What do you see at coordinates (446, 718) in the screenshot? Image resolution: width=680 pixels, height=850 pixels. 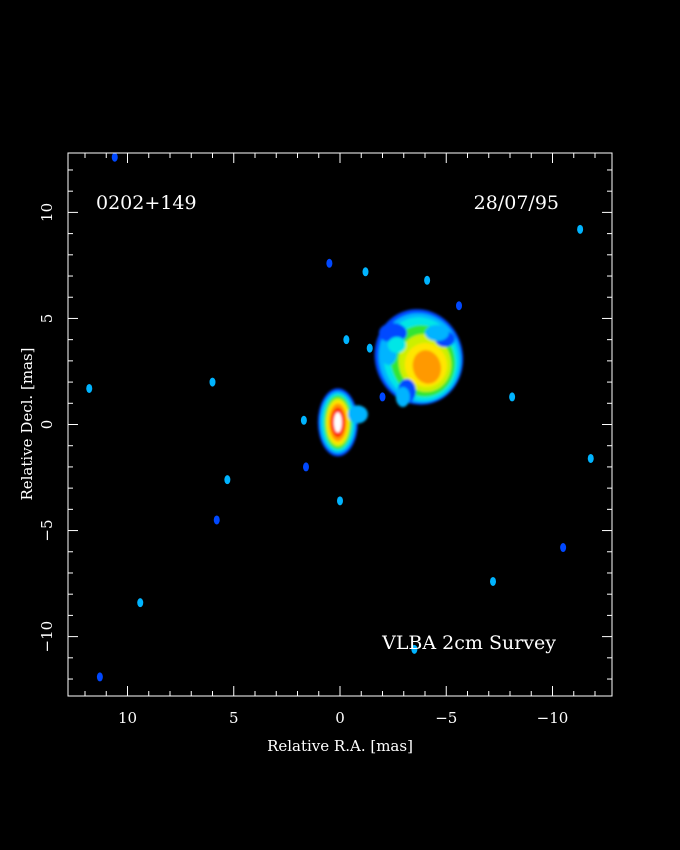 I see `x-tick-label: −5` at bounding box center [446, 718].